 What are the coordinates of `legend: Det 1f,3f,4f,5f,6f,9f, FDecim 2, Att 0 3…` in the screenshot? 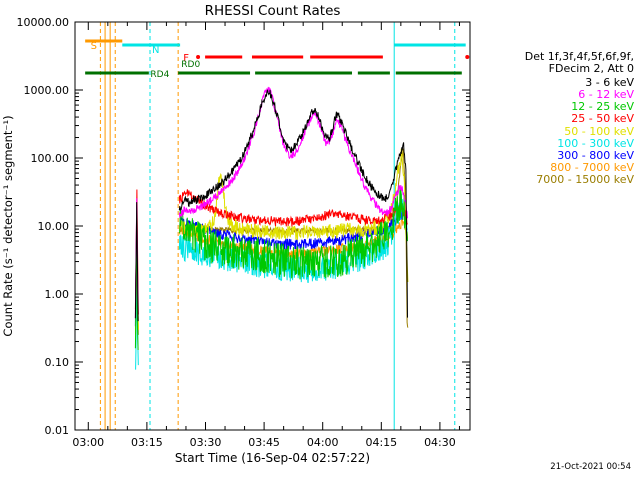 It's located at (579, 118).